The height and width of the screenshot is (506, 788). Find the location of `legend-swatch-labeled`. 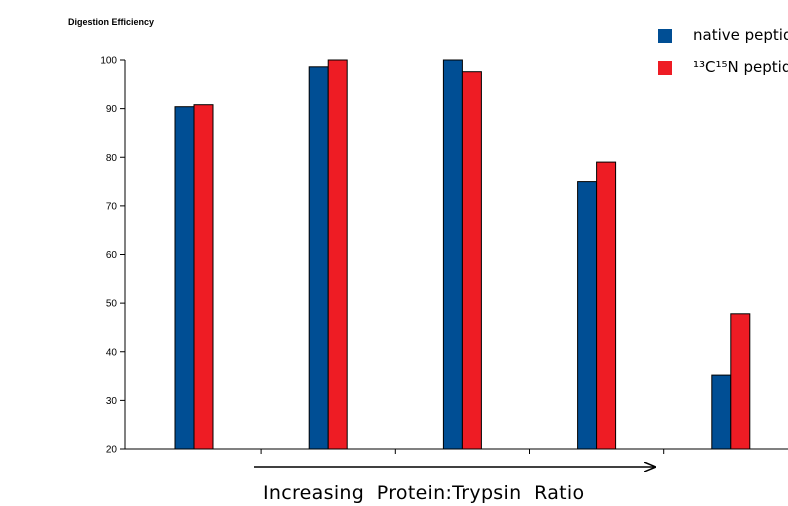

legend-swatch-labeled is located at coordinates (665, 68).